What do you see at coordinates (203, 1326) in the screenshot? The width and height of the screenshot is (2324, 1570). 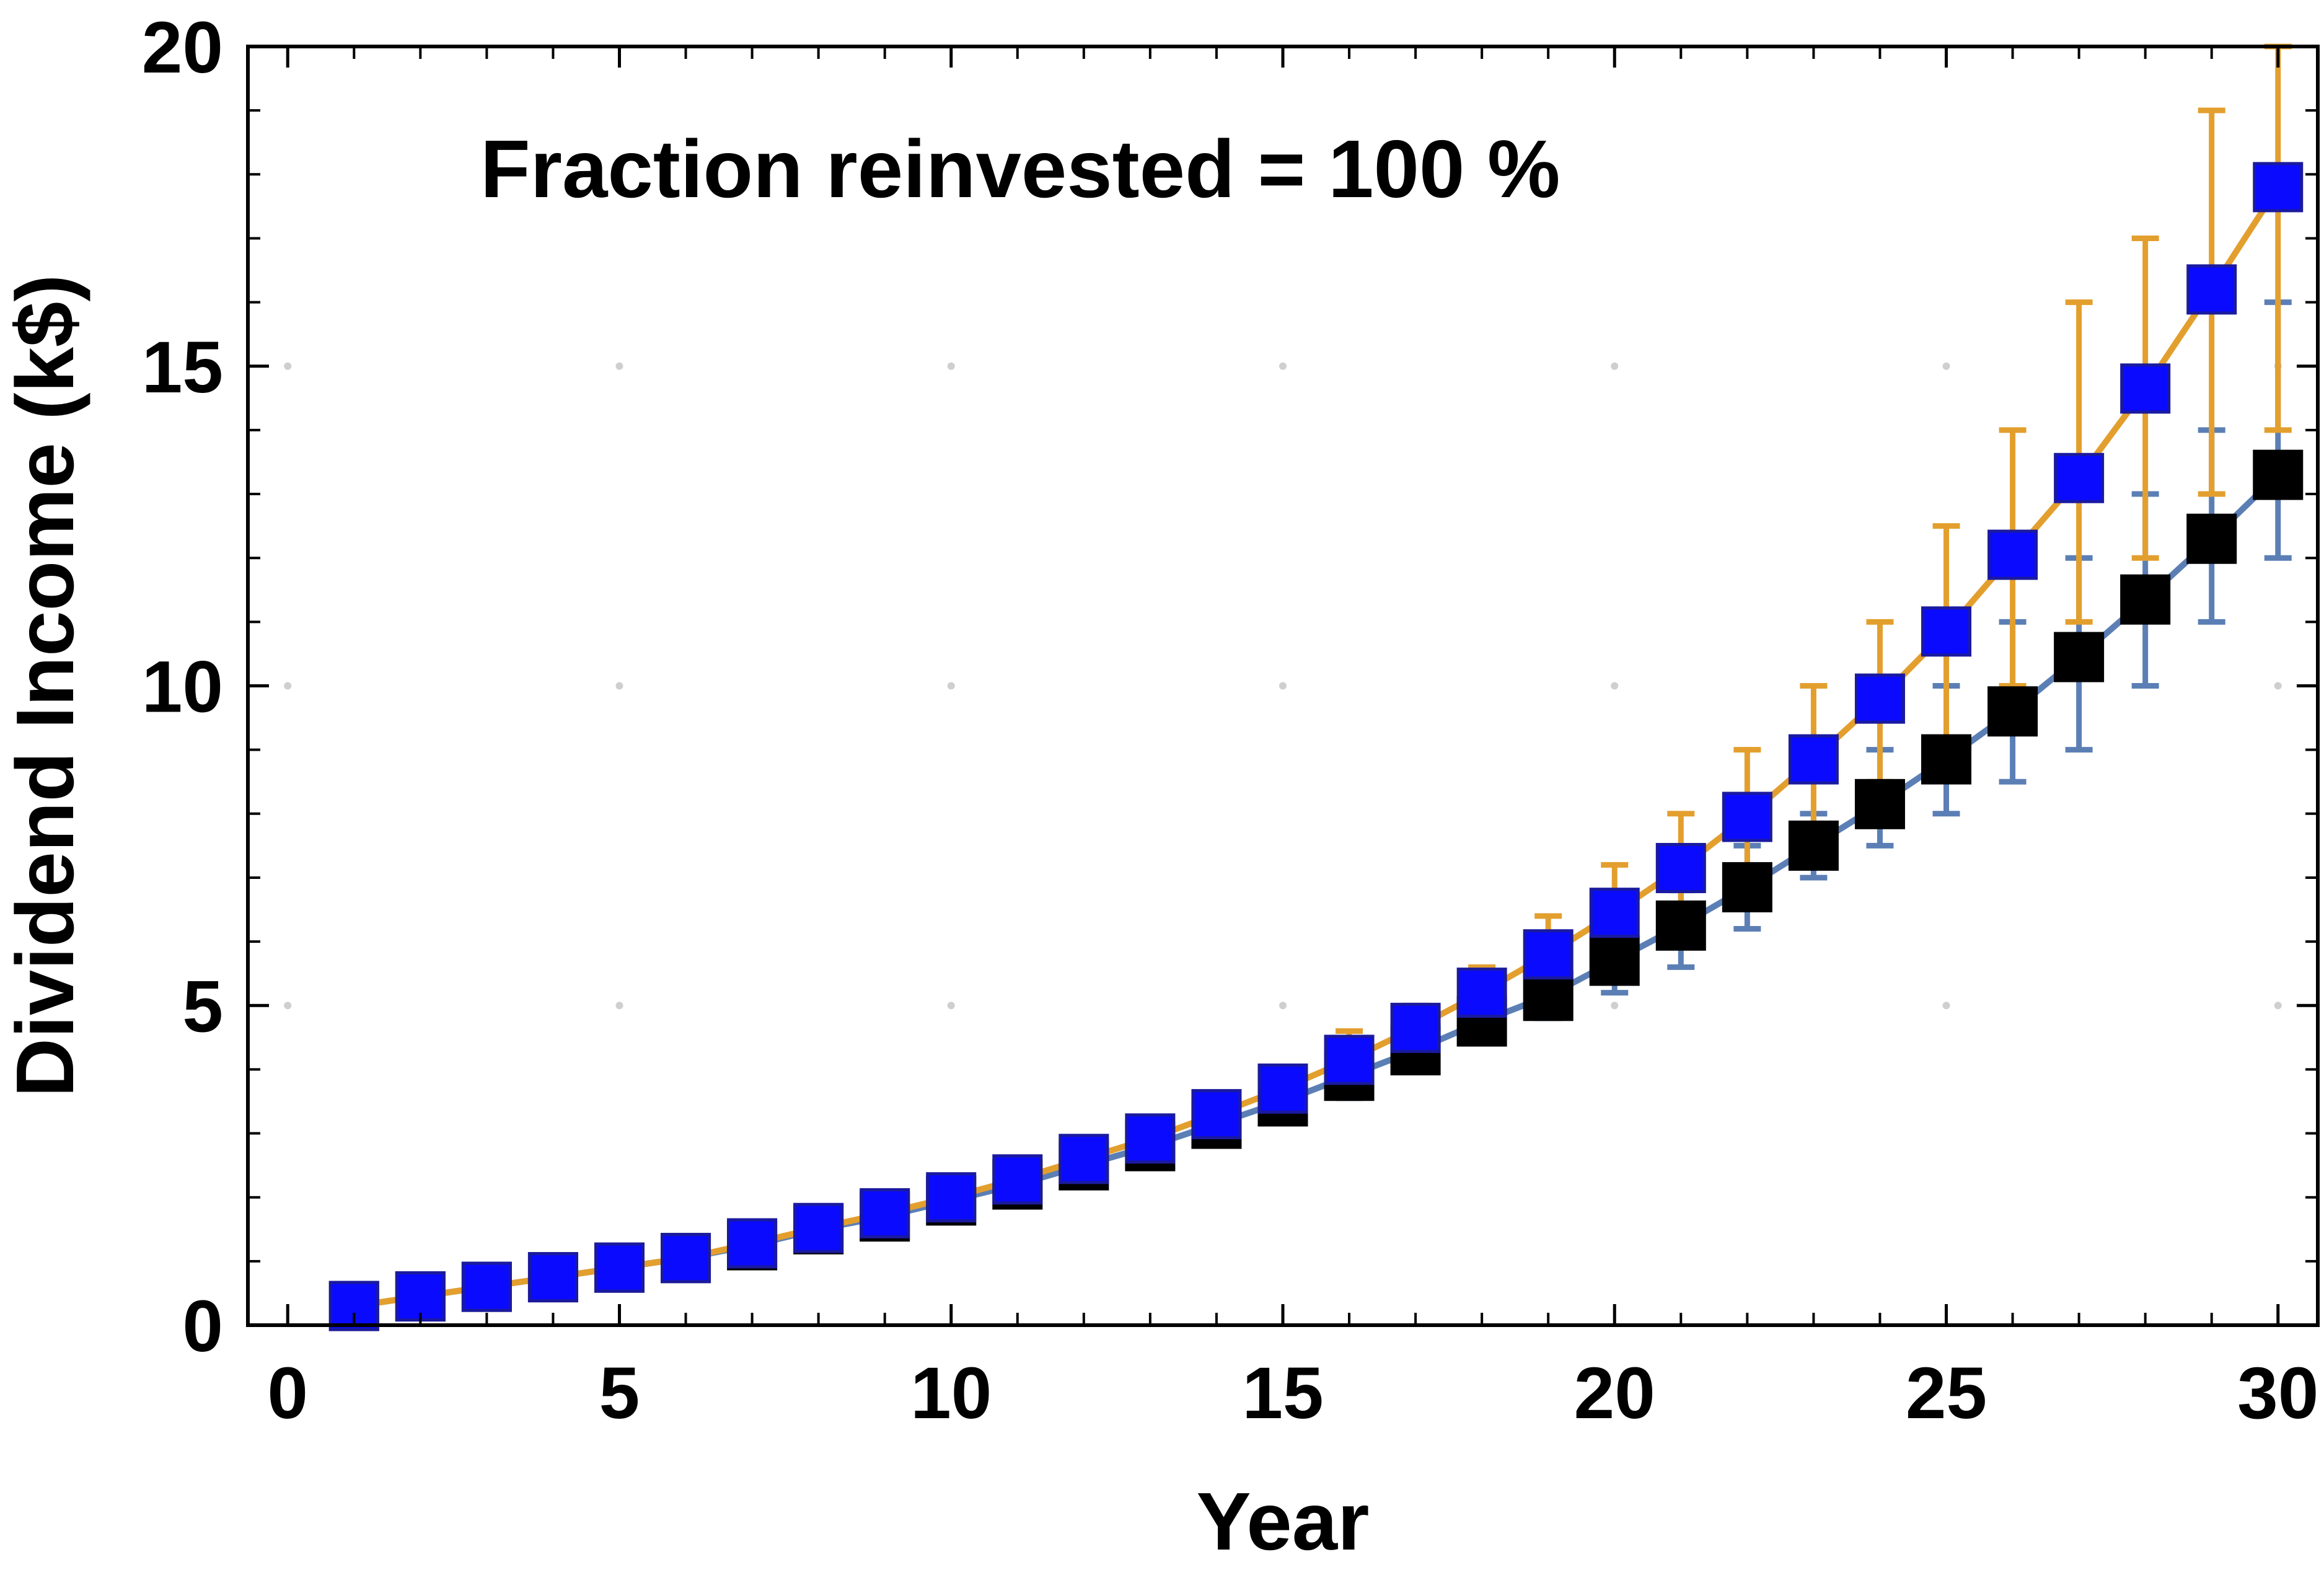 I see `y-tick-label: 0` at bounding box center [203, 1326].